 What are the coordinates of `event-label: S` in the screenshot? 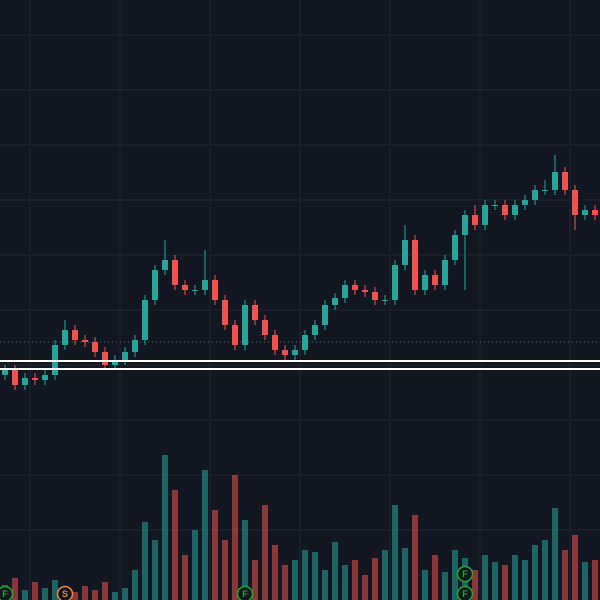 It's located at (65, 594).